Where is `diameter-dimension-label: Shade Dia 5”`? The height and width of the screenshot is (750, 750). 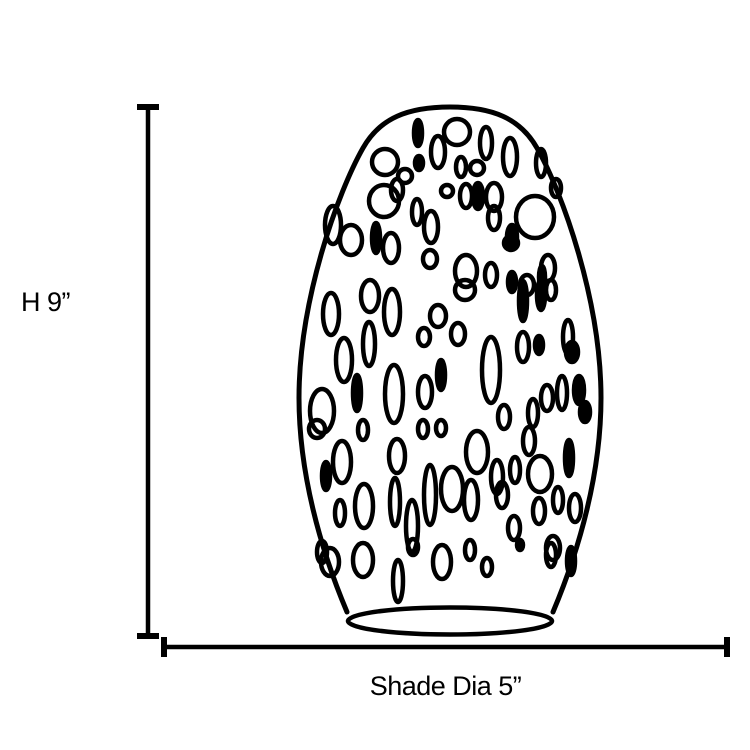
diameter-dimension-label: Shade Dia 5” is located at coordinates (445, 686).